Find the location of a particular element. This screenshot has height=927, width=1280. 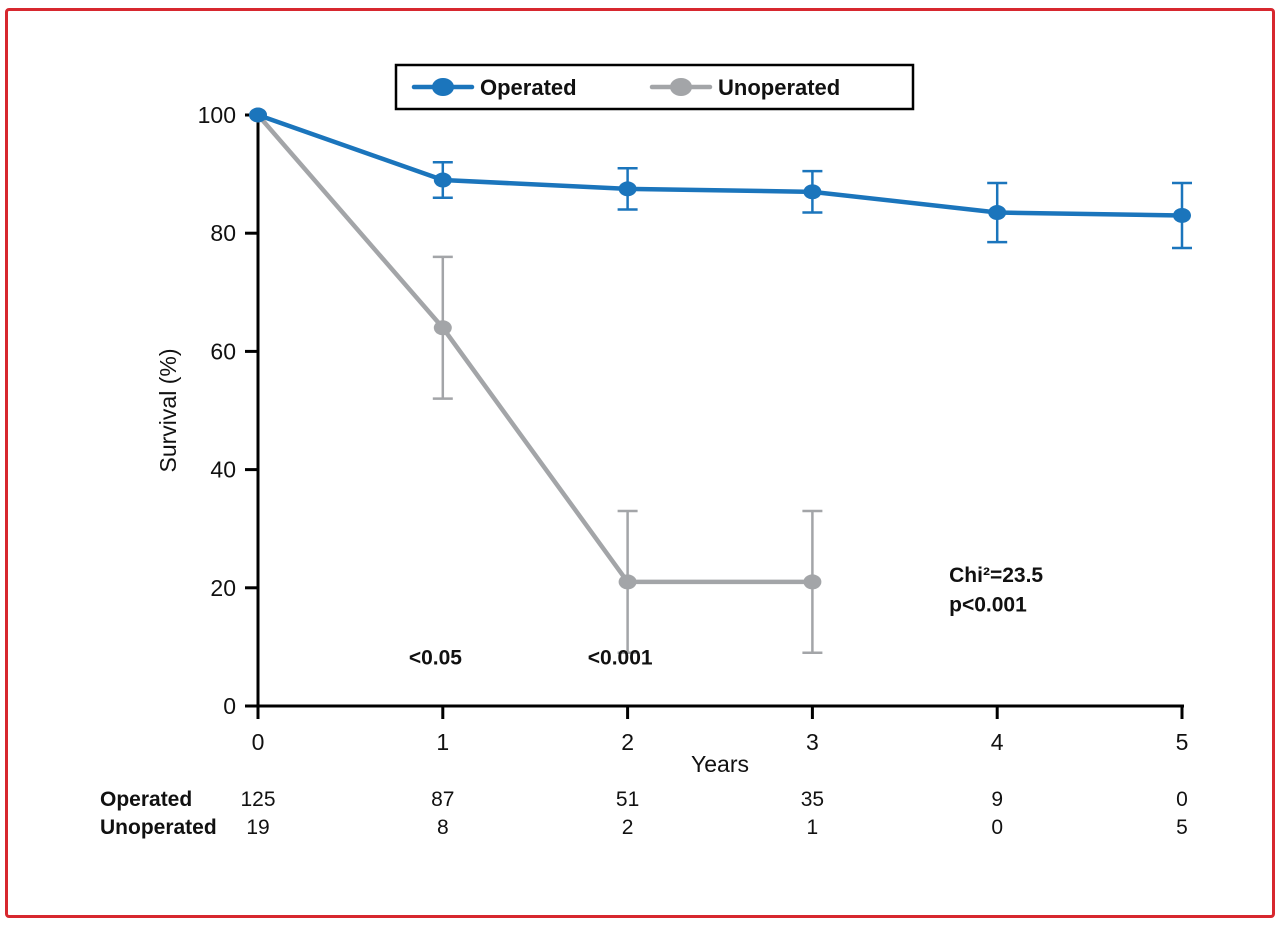

y-tick-label: 40 is located at coordinates (223, 470).